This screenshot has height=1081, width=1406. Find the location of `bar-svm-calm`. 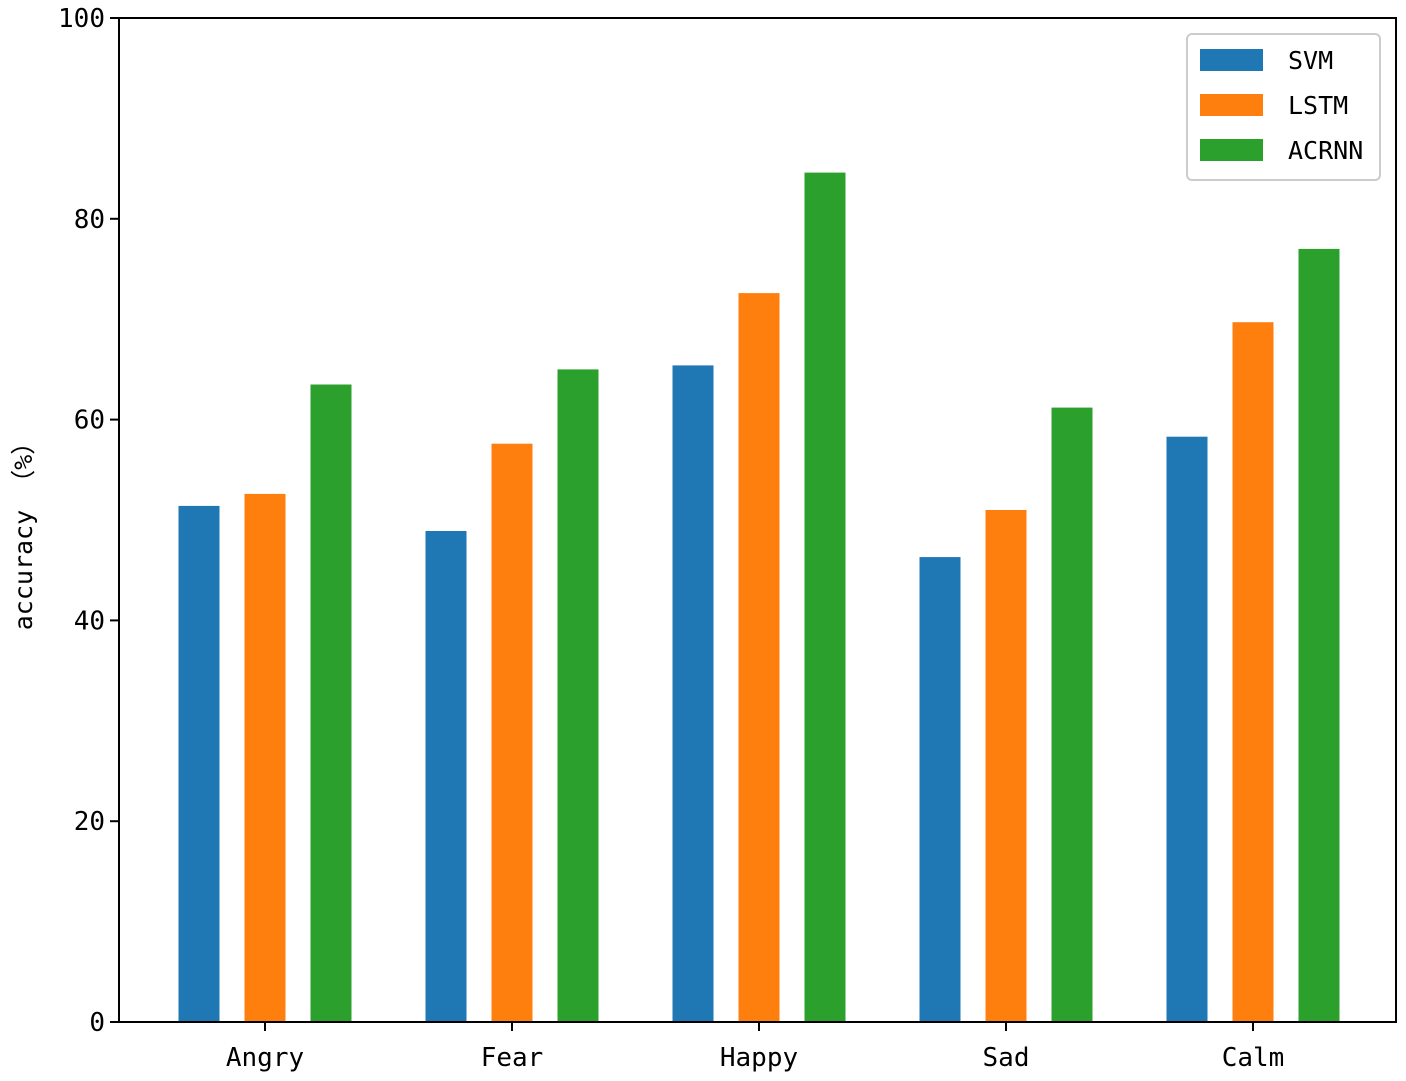

bar-svm-calm is located at coordinates (1187, 729).